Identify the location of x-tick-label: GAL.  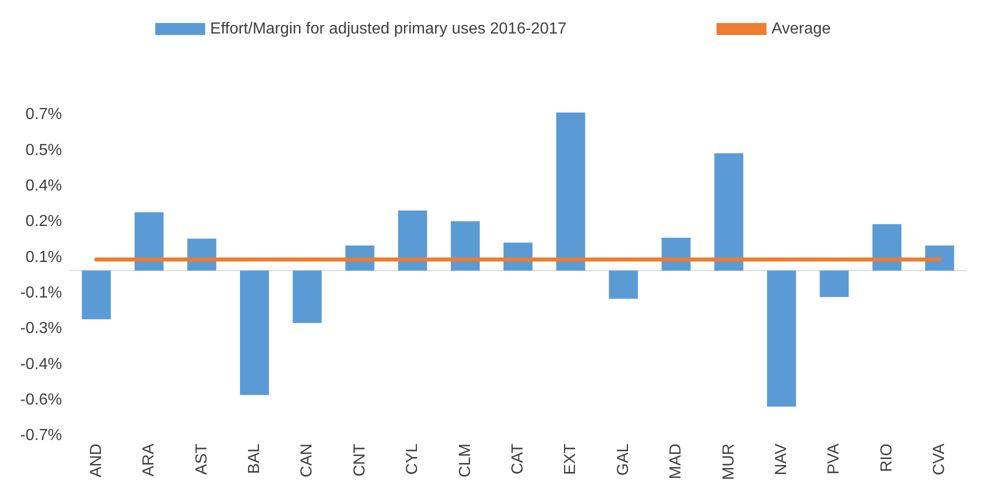
(623, 459).